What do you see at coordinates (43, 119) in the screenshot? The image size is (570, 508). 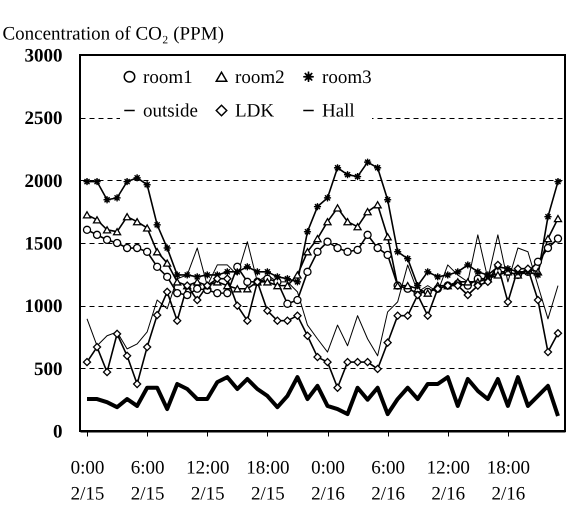 I see `y-tick-label: 2500` at bounding box center [43, 119].